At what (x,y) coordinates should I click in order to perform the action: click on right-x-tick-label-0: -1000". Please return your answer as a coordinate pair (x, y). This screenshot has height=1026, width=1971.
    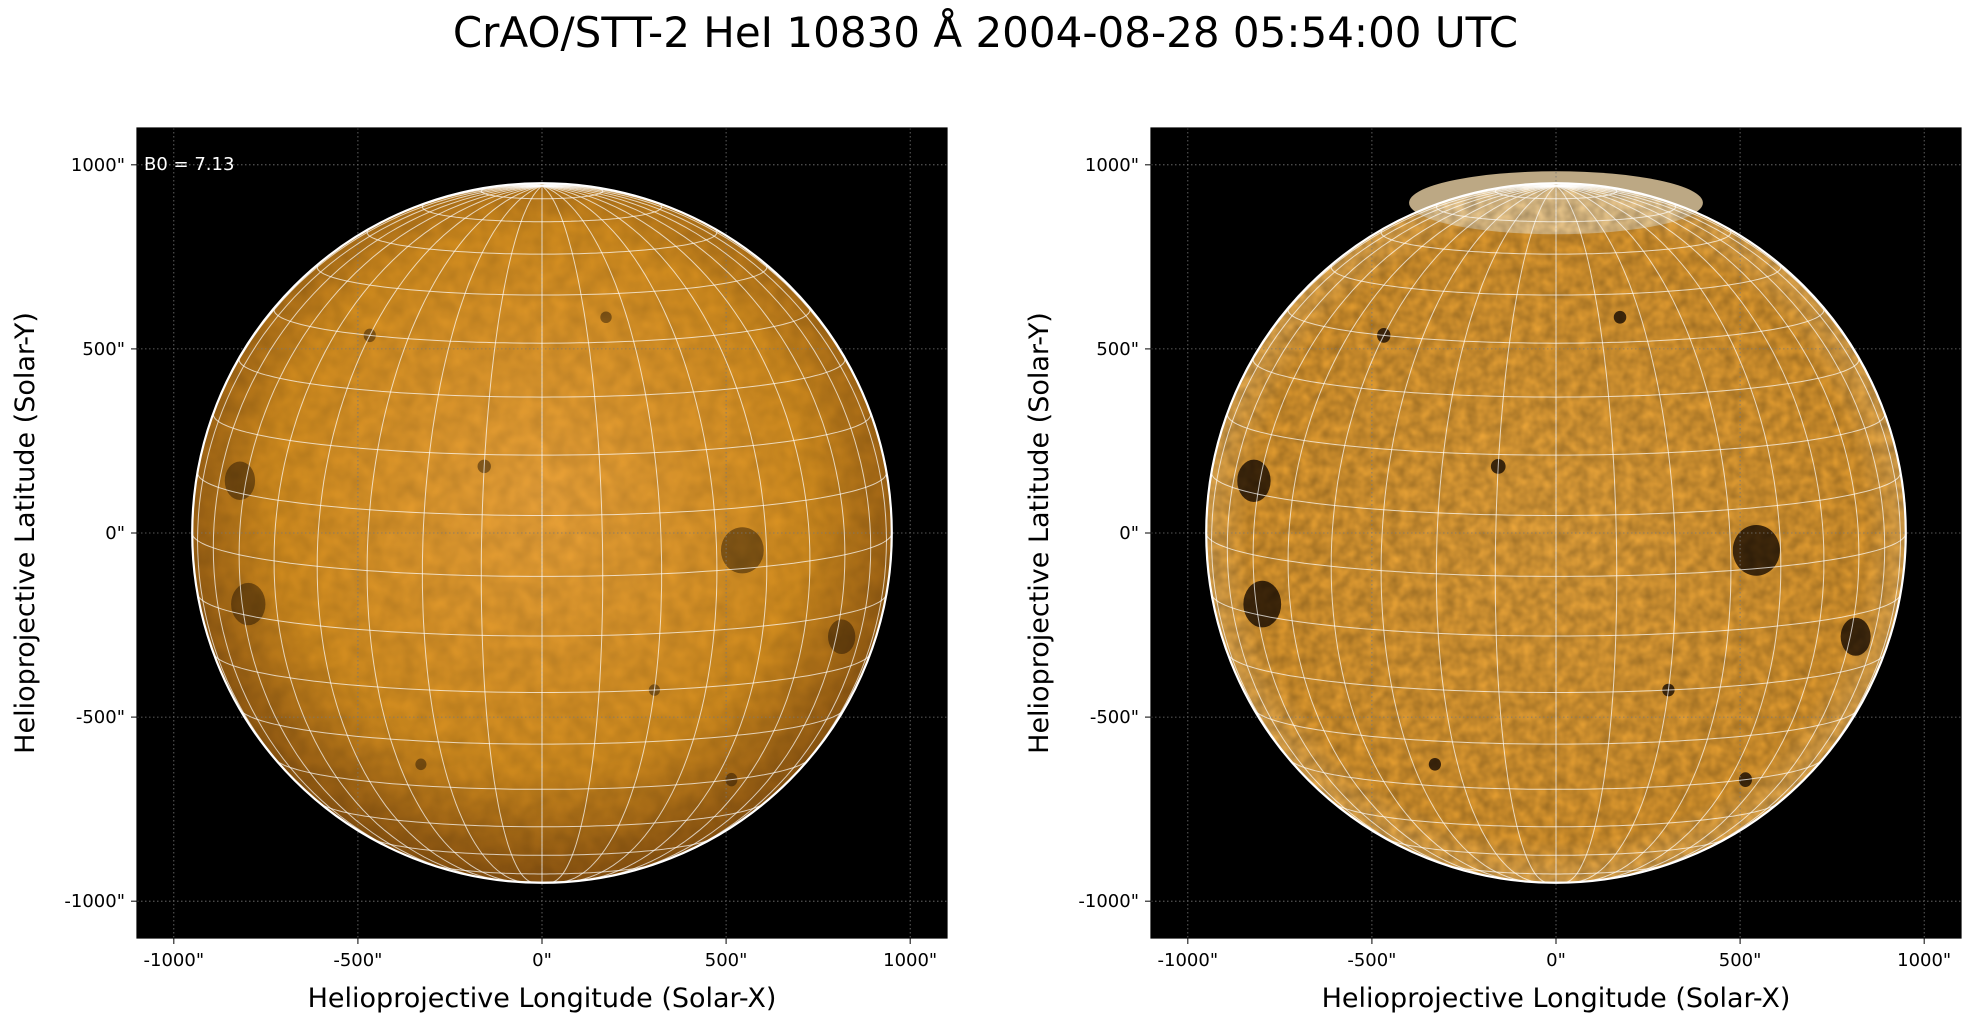
    Looking at the image, I should click on (1188, 960).